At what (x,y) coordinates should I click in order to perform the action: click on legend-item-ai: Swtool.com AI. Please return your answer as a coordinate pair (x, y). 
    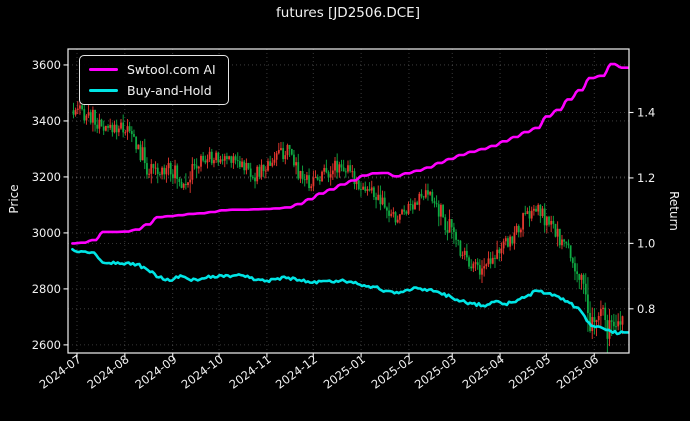
    Looking at the image, I should click on (152, 69).